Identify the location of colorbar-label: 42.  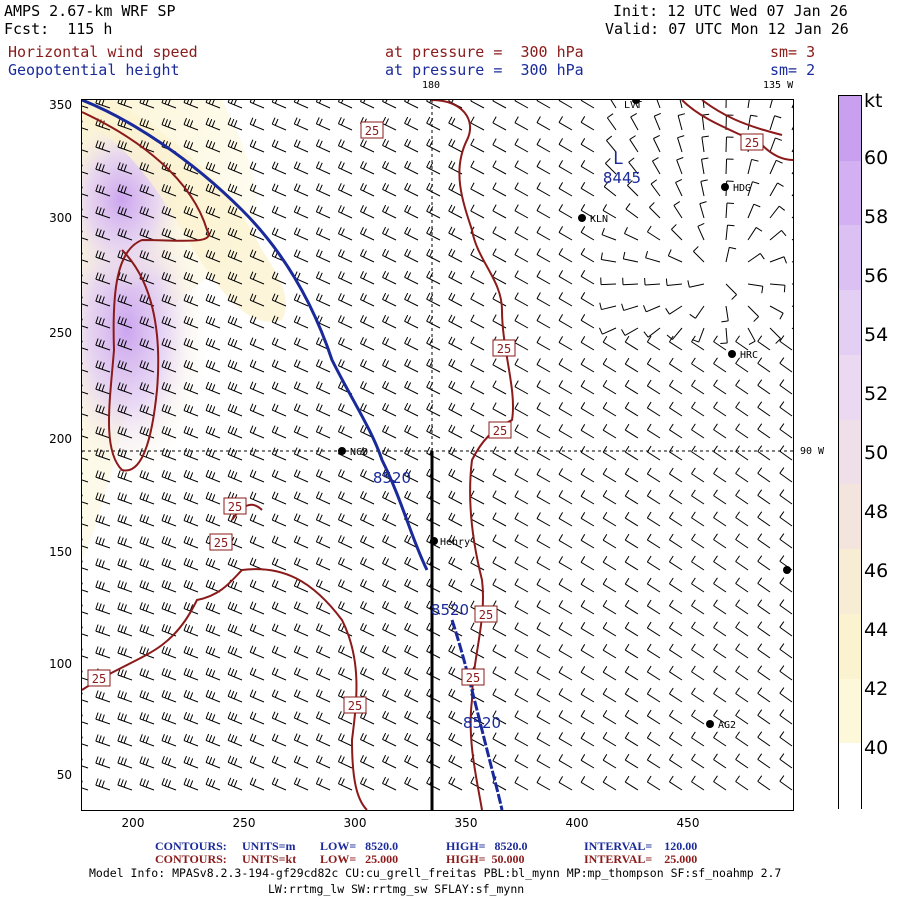
(876, 689).